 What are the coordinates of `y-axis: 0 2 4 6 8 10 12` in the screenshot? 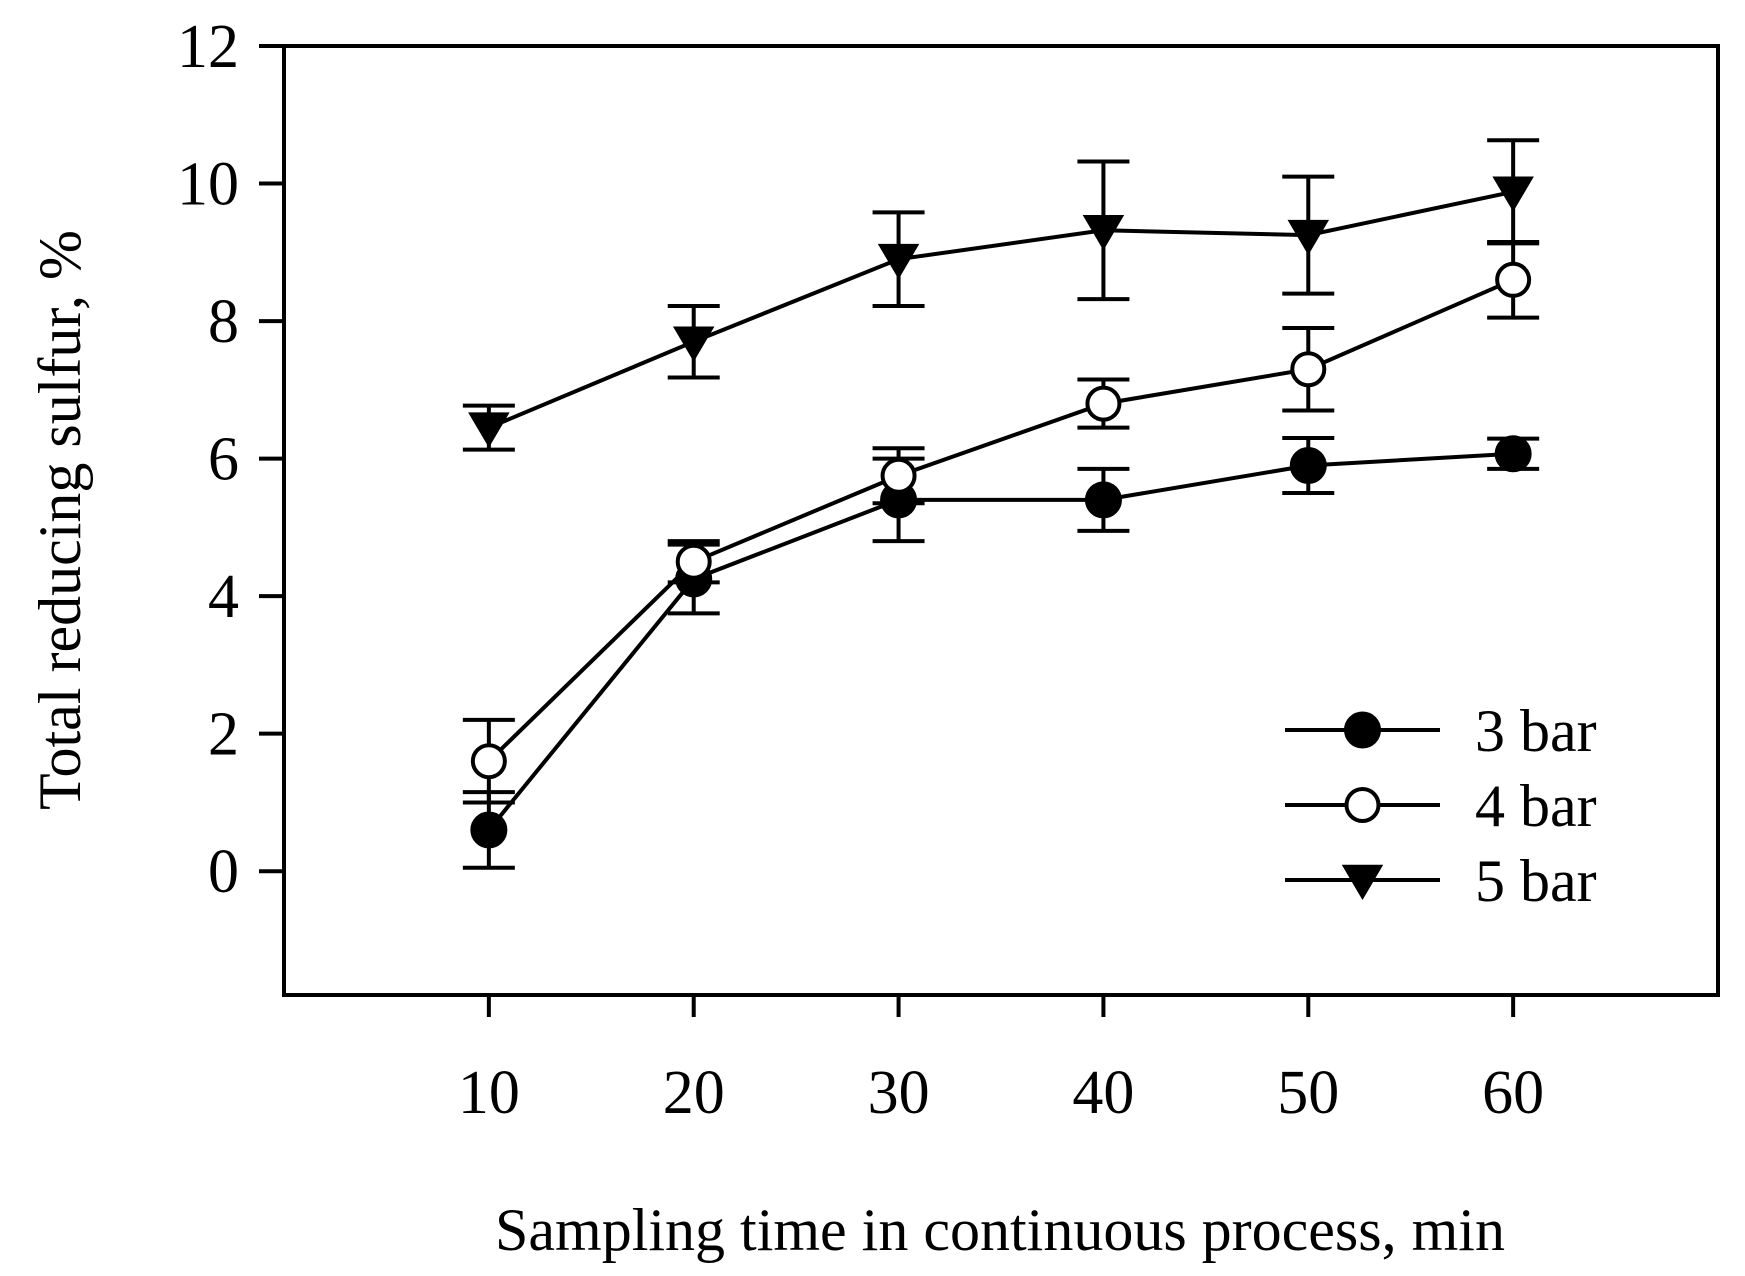 It's located at (230, 459).